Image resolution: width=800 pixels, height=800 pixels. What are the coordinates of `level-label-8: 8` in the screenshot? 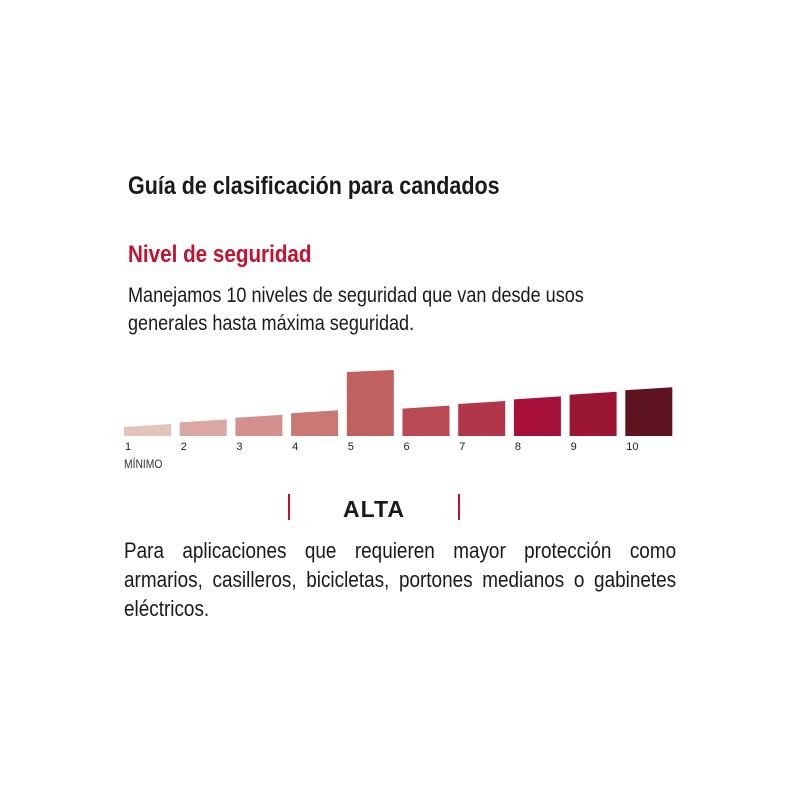 It's located at (518, 447).